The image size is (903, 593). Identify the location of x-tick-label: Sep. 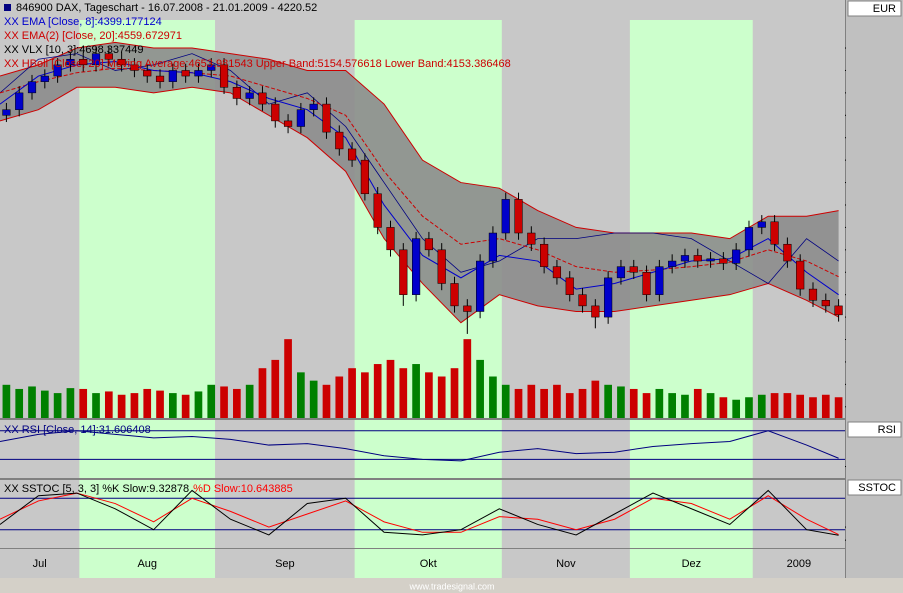
(285, 564).